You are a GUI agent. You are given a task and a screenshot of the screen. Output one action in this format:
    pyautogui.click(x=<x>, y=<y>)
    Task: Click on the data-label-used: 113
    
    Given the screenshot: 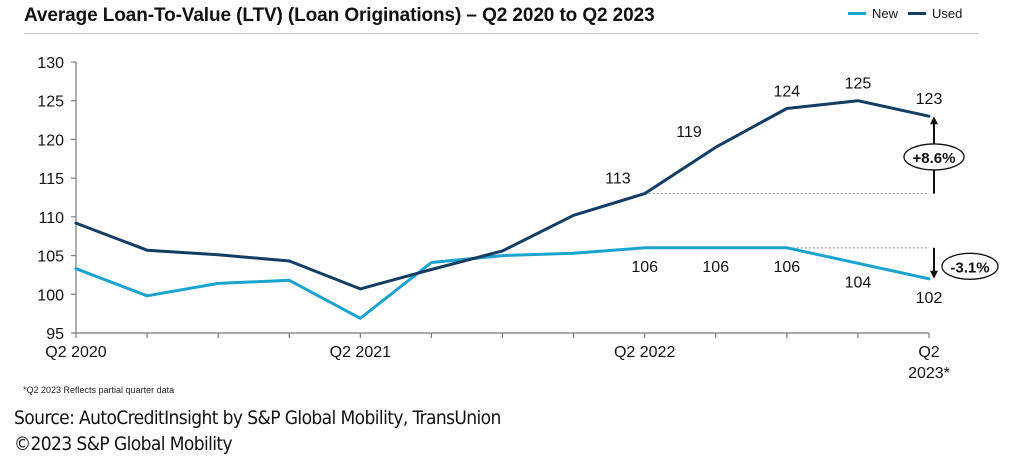 What is the action you would take?
    pyautogui.click(x=618, y=179)
    